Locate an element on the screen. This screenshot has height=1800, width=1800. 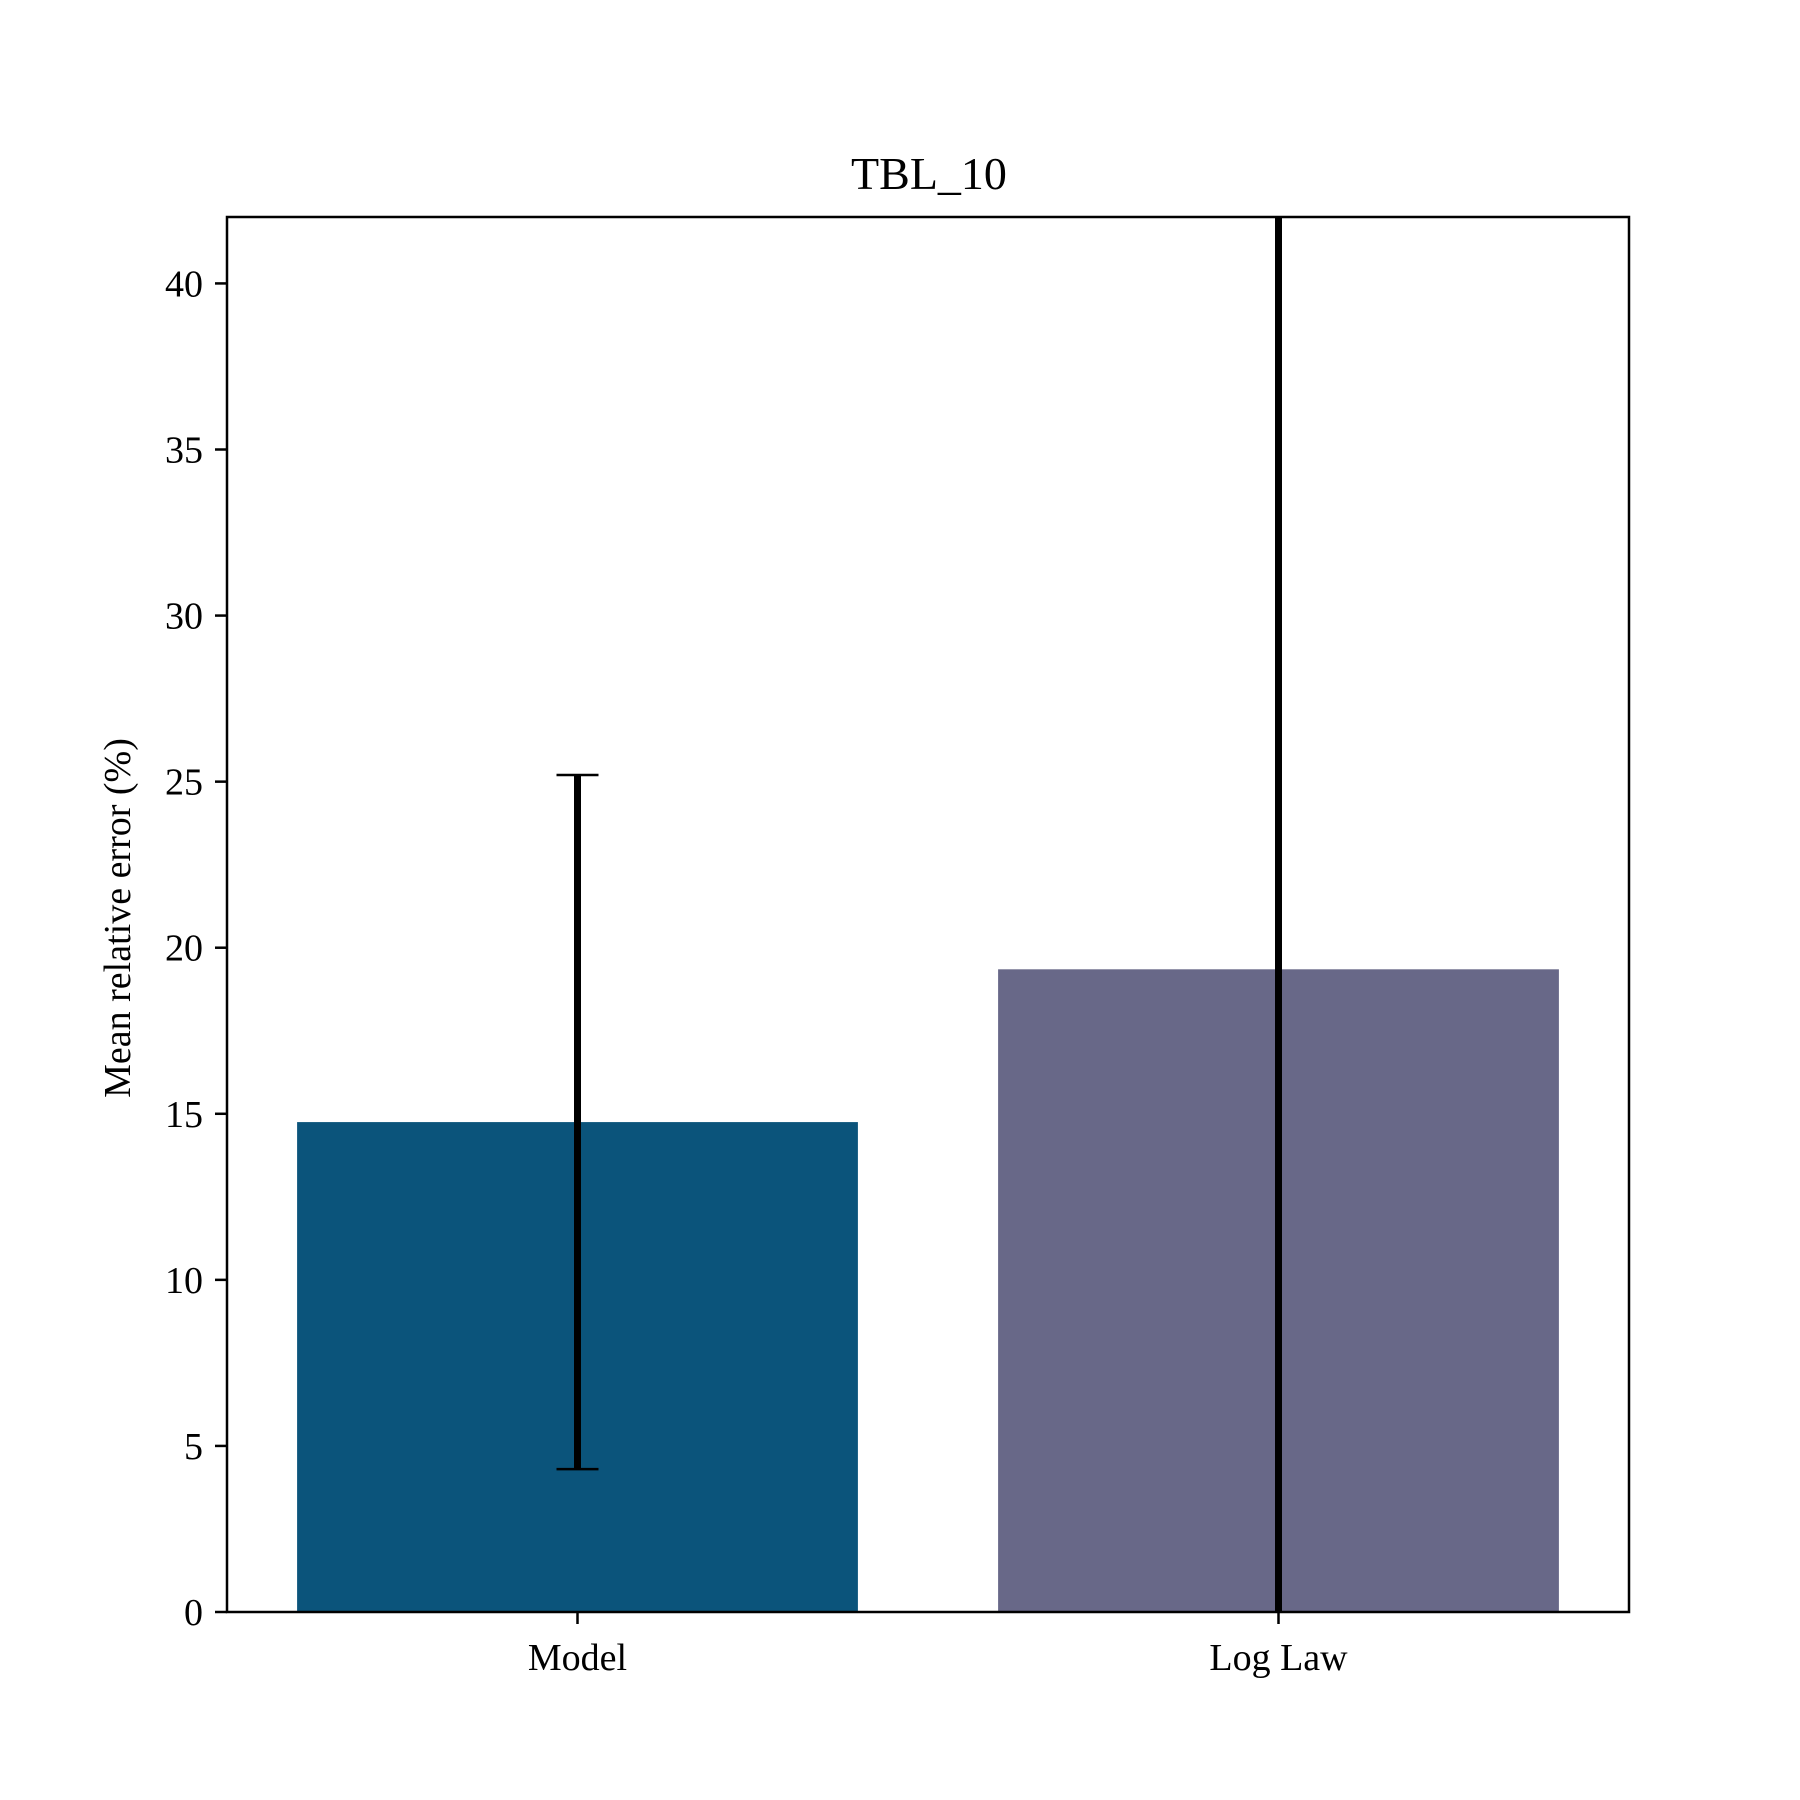
y-tick-label: 30 is located at coordinates (184, 617).